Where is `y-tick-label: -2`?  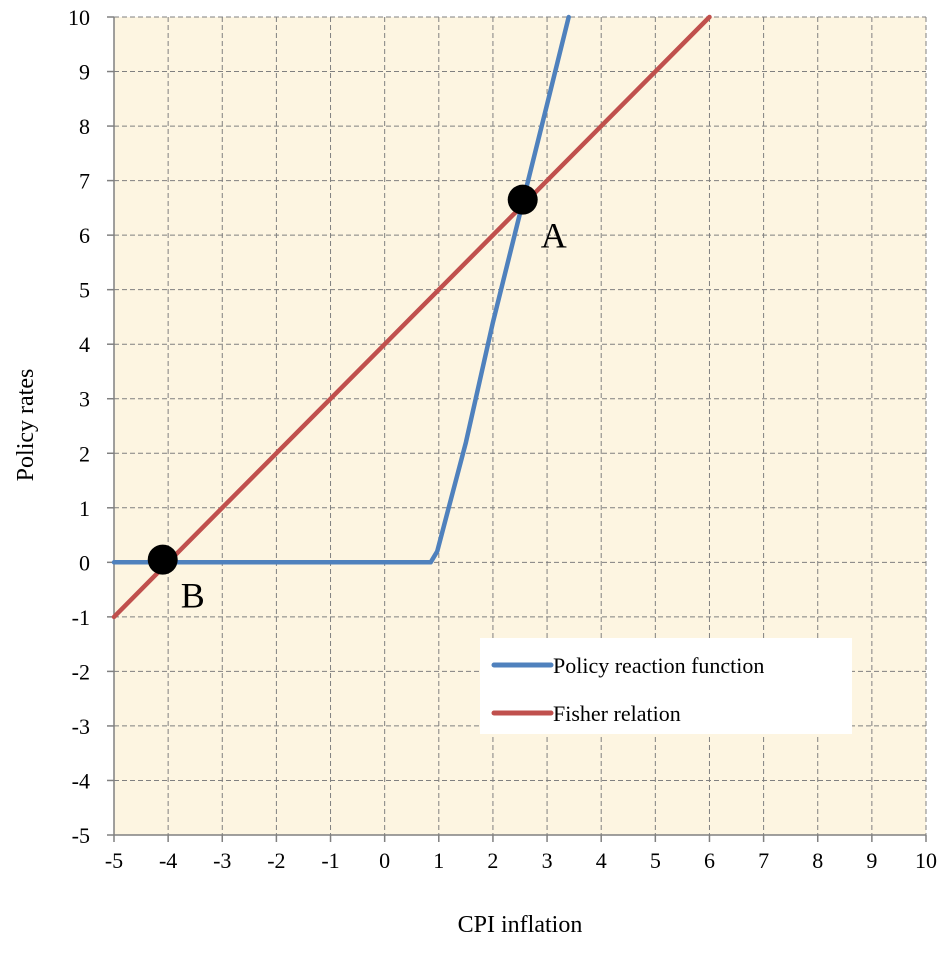
y-tick-label: -2 is located at coordinates (81, 671).